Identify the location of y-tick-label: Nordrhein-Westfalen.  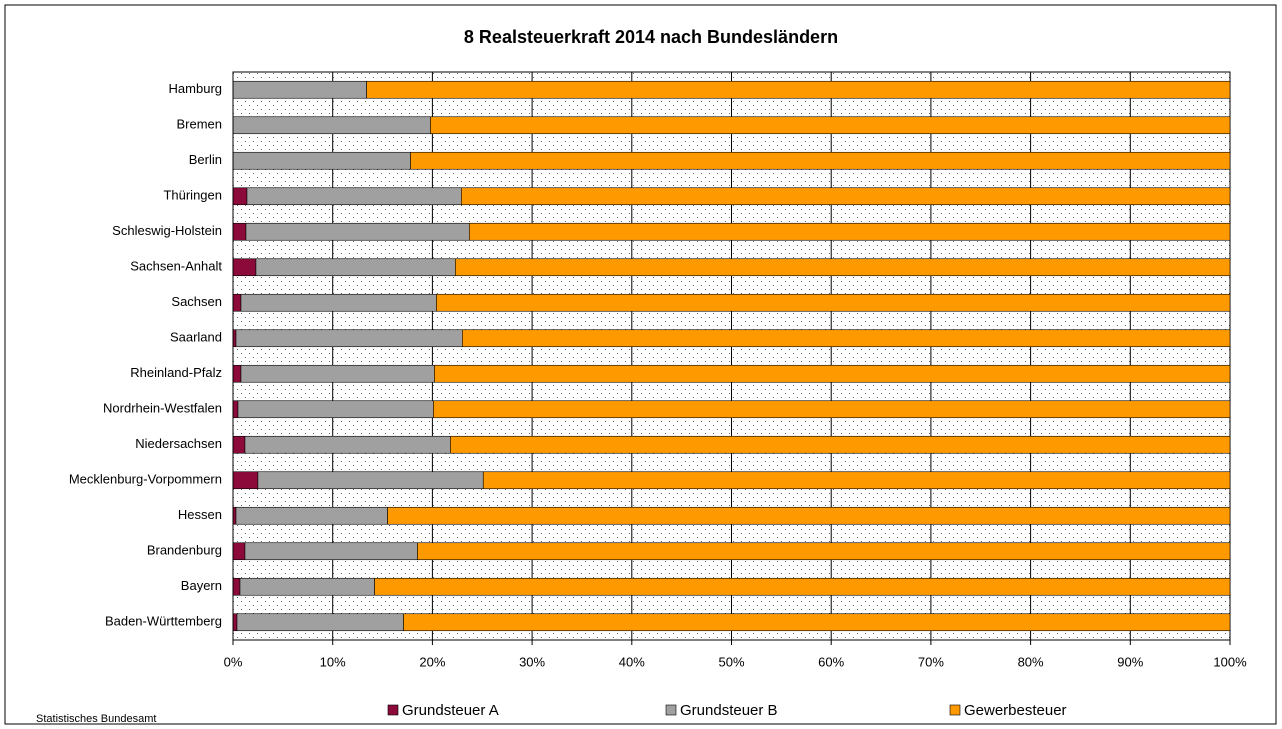
(162, 408).